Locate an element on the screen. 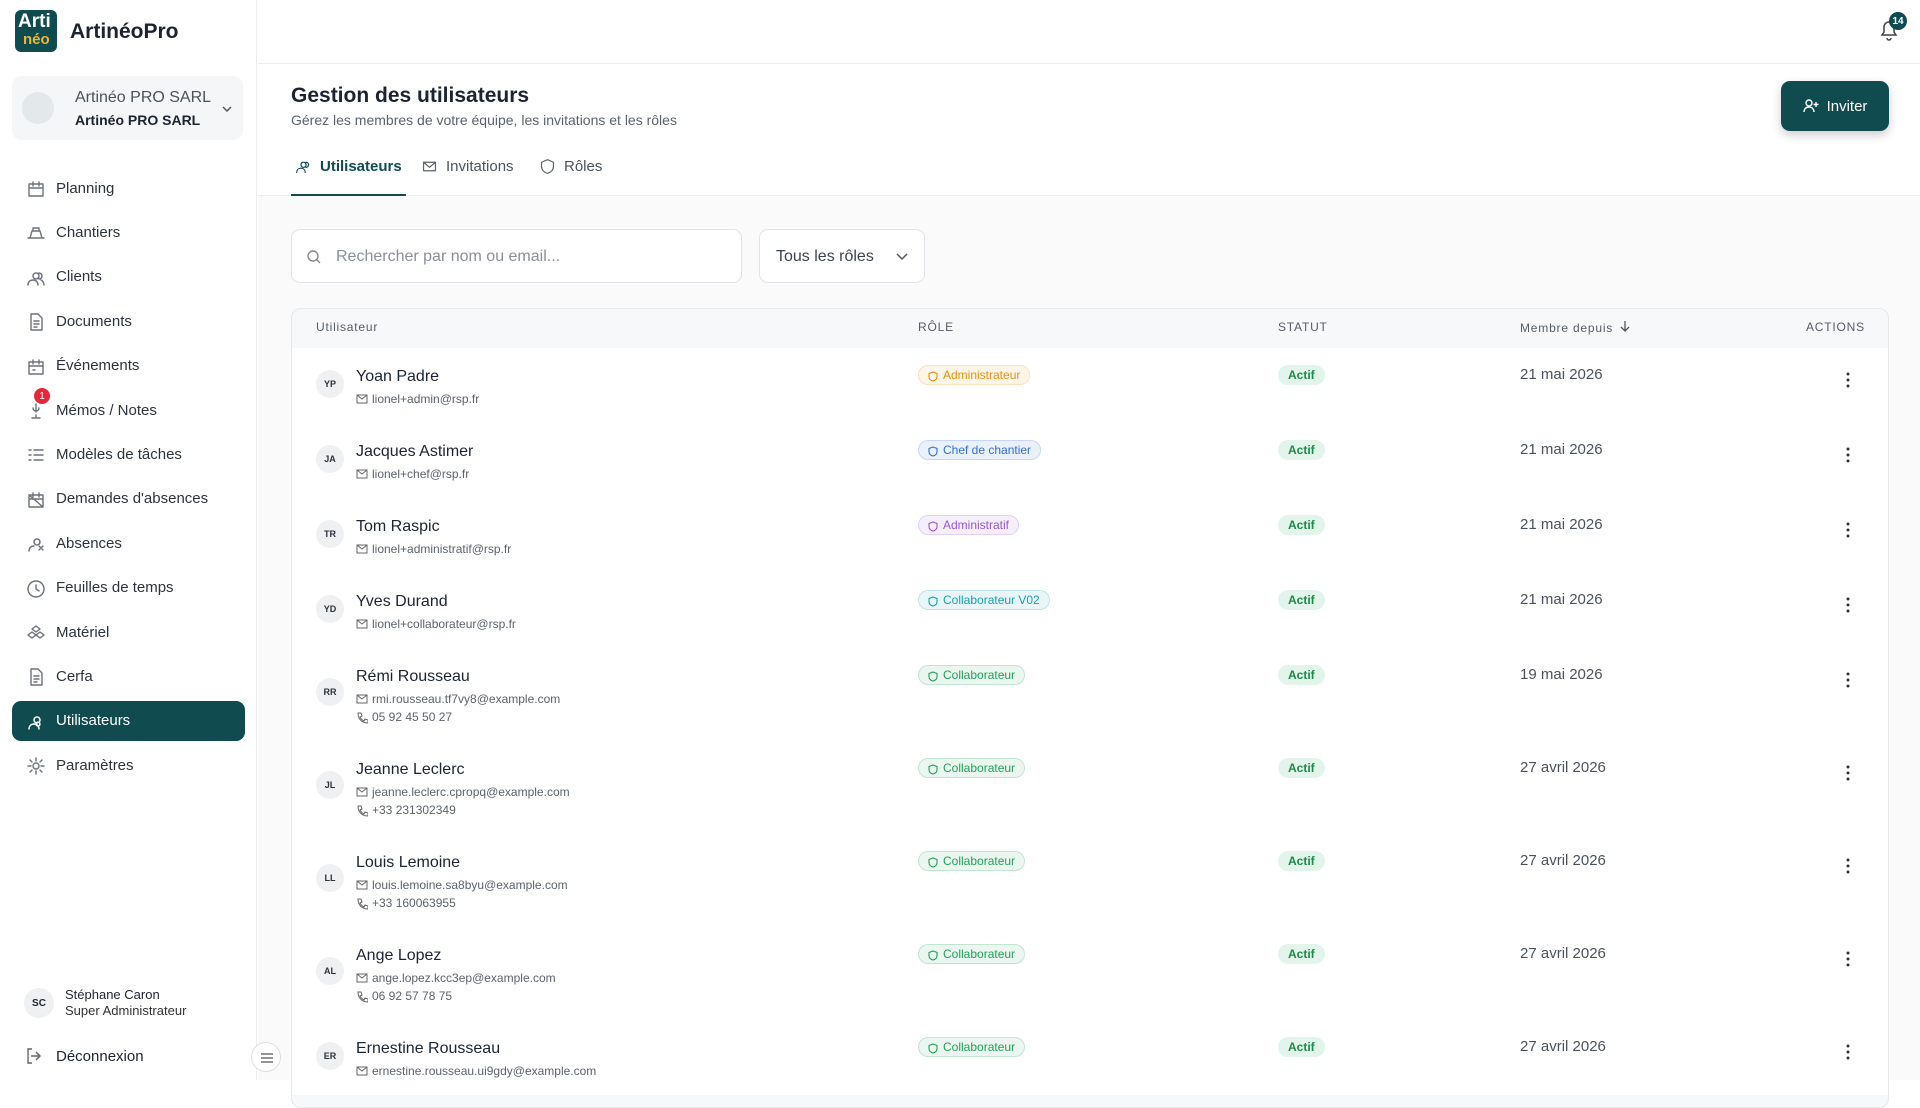  nav-item: Demandes d'absences is located at coordinates (128, 499).